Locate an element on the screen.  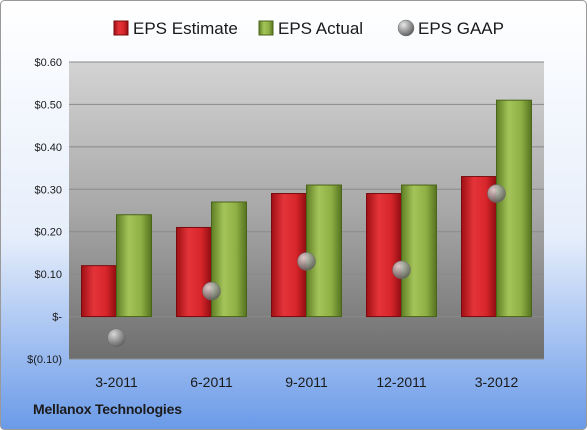
y-tick-label: $0.30 is located at coordinates (48, 190).